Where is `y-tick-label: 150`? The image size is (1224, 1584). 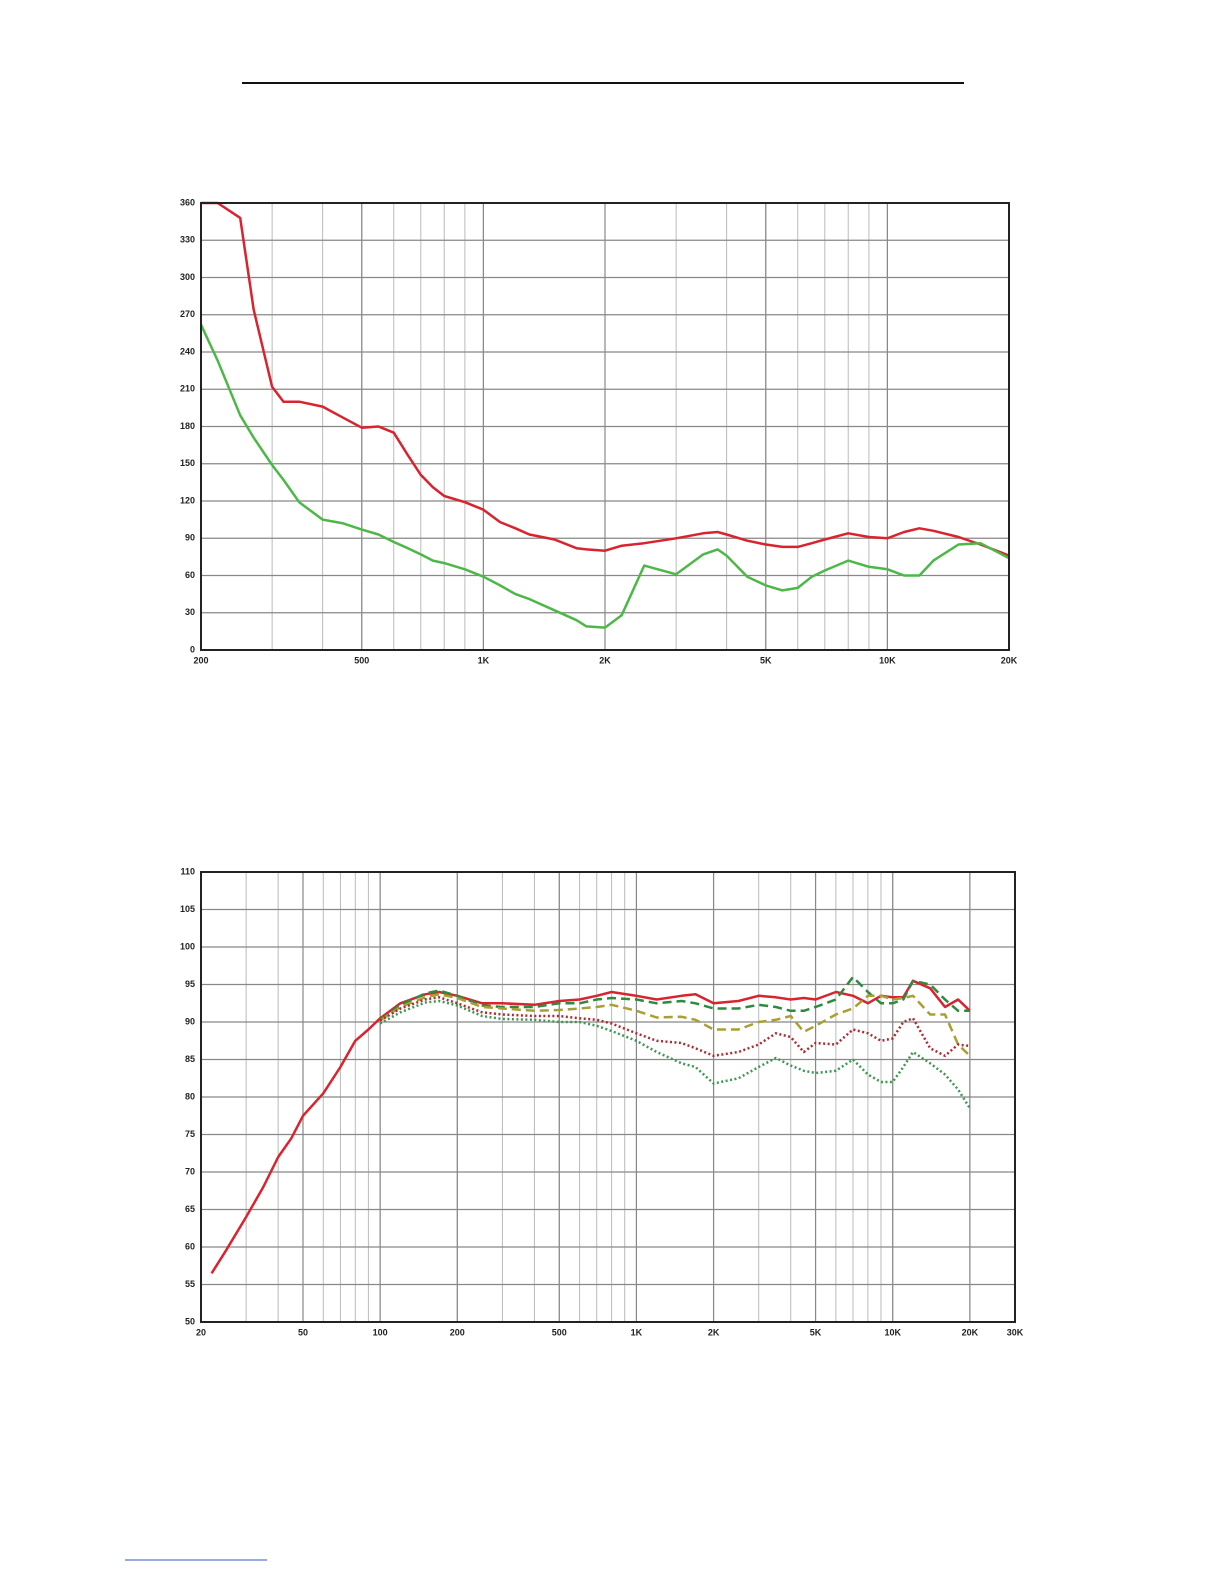
y-tick-label: 150 is located at coordinates (187, 463).